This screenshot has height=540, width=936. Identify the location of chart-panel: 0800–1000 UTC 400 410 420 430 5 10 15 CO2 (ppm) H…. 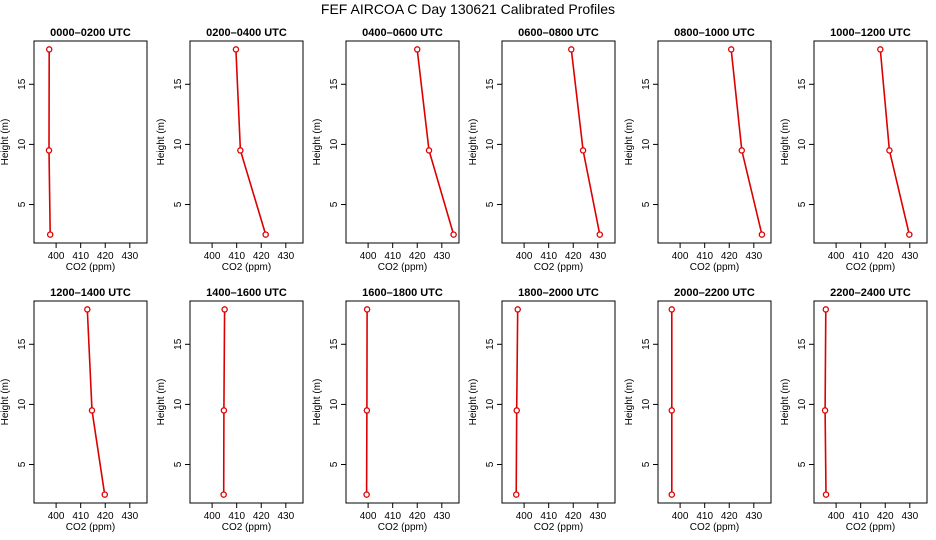
(698, 150).